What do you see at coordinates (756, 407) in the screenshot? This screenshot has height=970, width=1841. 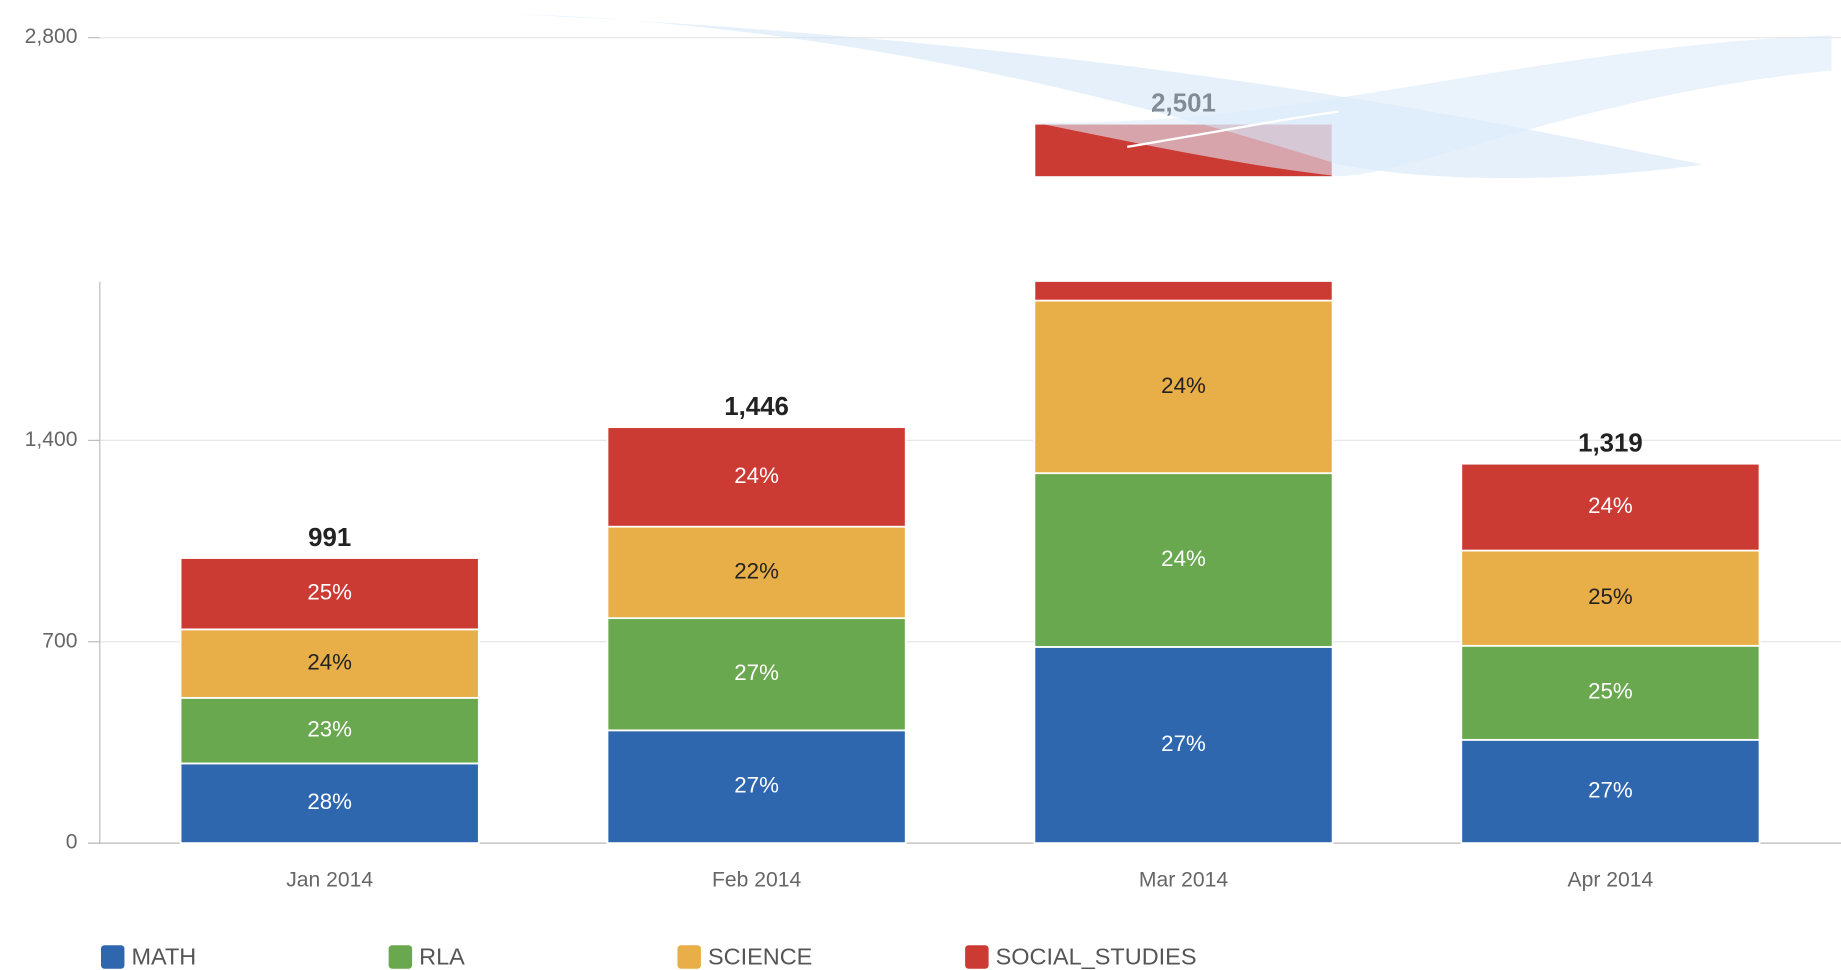 I see `total-label: 1,446` at bounding box center [756, 407].